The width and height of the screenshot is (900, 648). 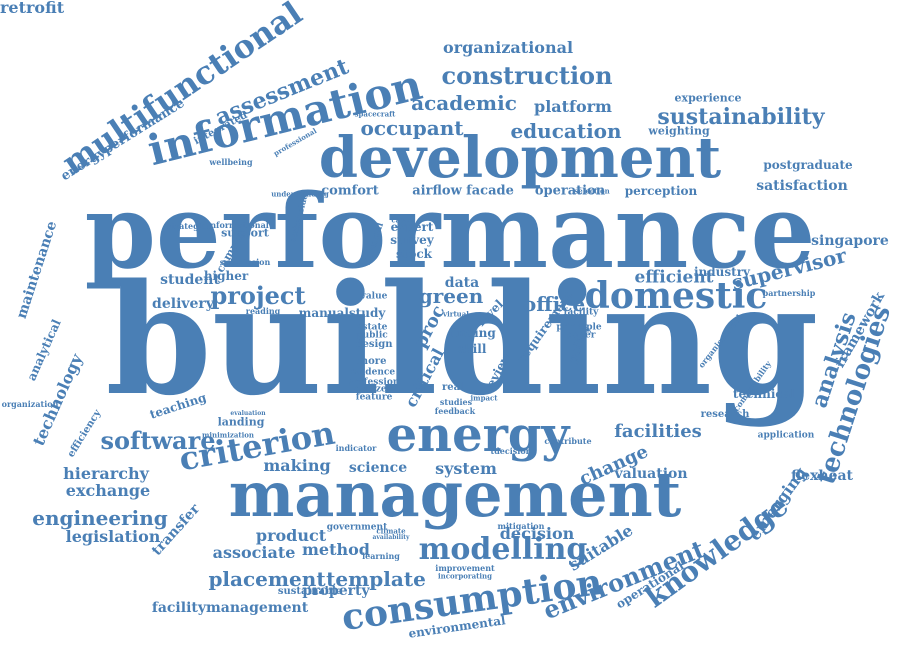 I want to click on word: facilitymanagement, so click(x=230, y=608).